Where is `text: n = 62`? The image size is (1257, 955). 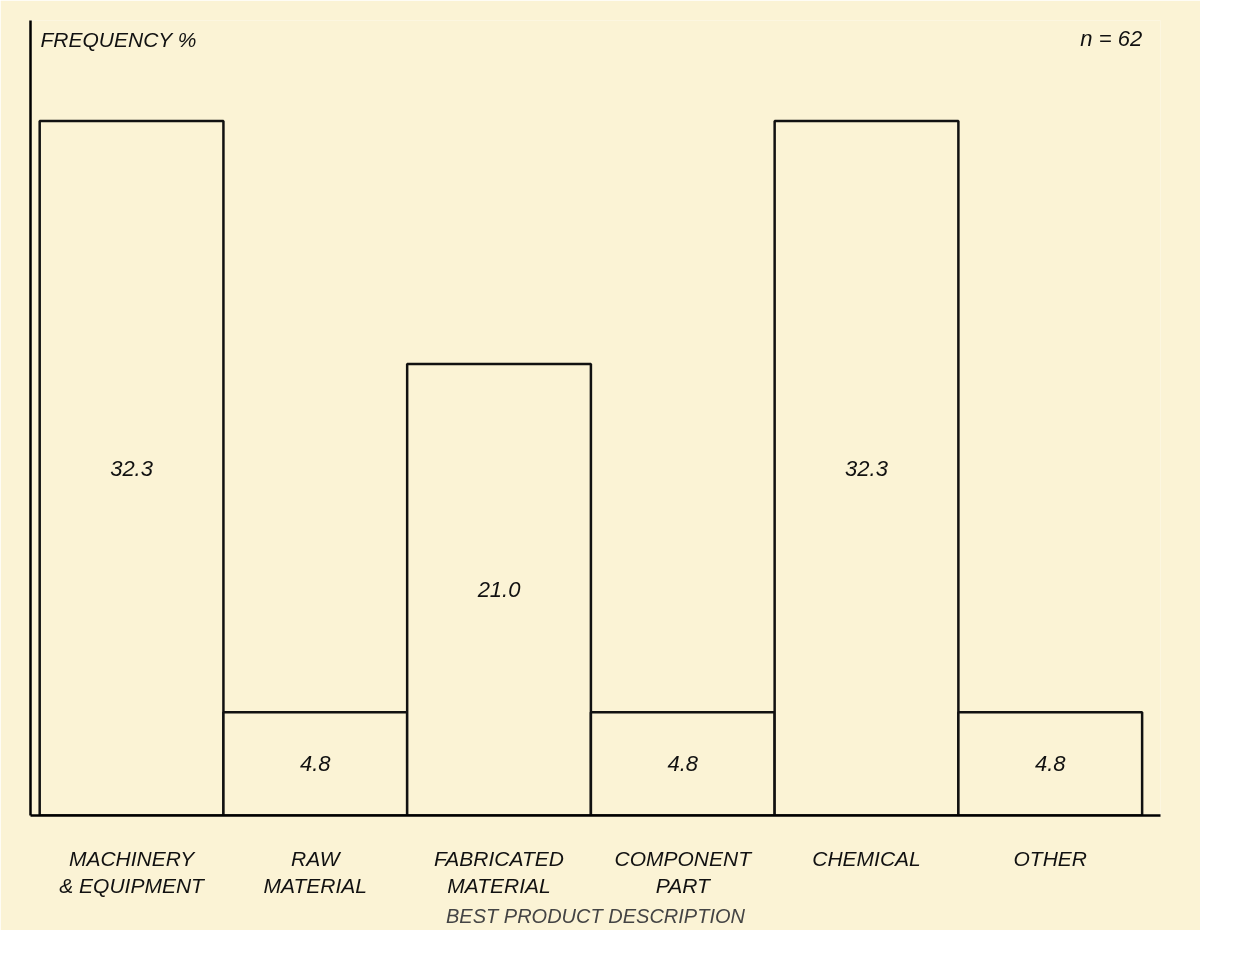
text: n = 62 is located at coordinates (1111, 38).